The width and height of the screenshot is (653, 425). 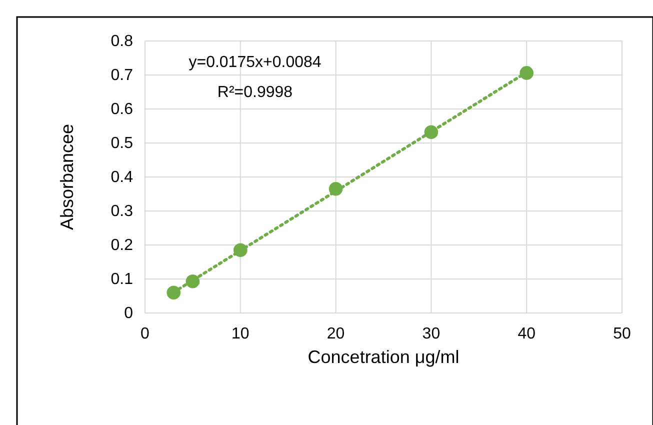 What do you see at coordinates (241, 333) in the screenshot?
I see `x-tick-label: 10` at bounding box center [241, 333].